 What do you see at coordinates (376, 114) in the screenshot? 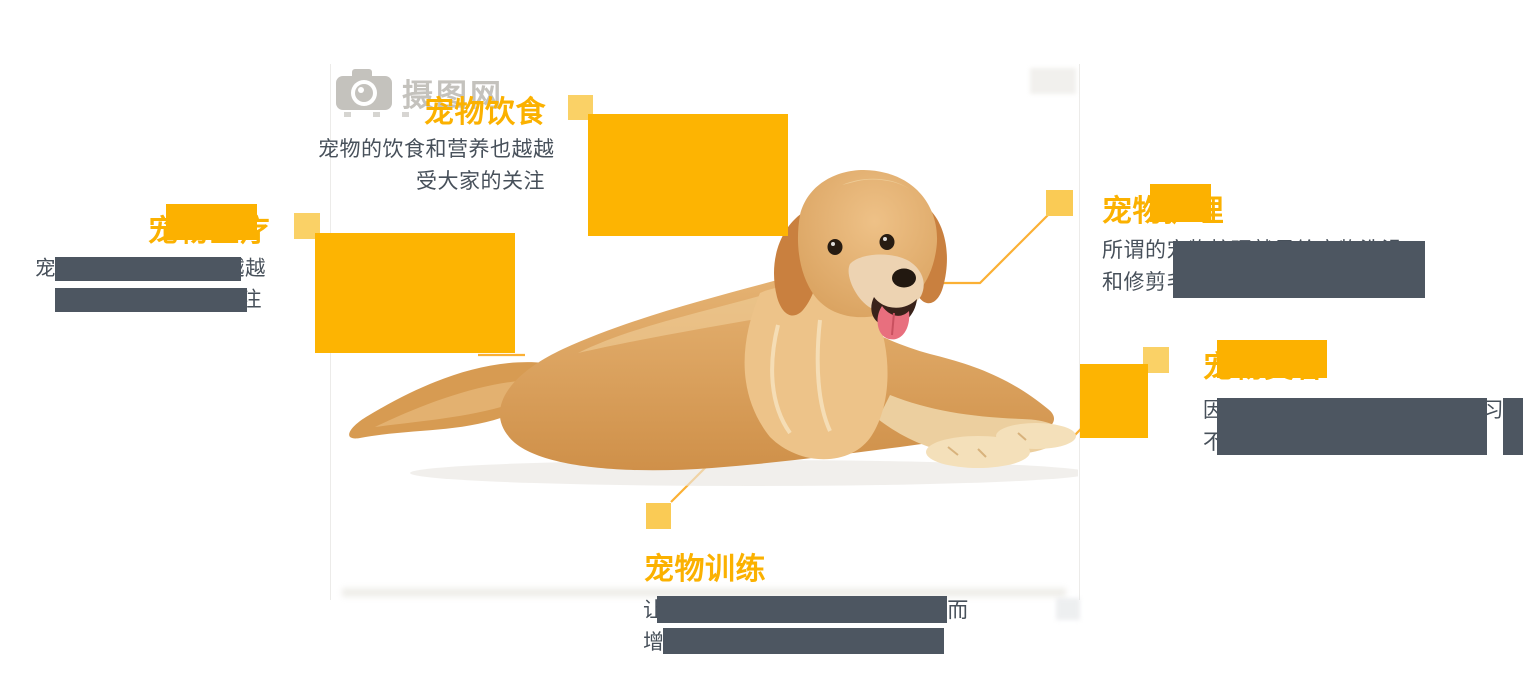
I see `watermark-sub-marks` at bounding box center [376, 114].